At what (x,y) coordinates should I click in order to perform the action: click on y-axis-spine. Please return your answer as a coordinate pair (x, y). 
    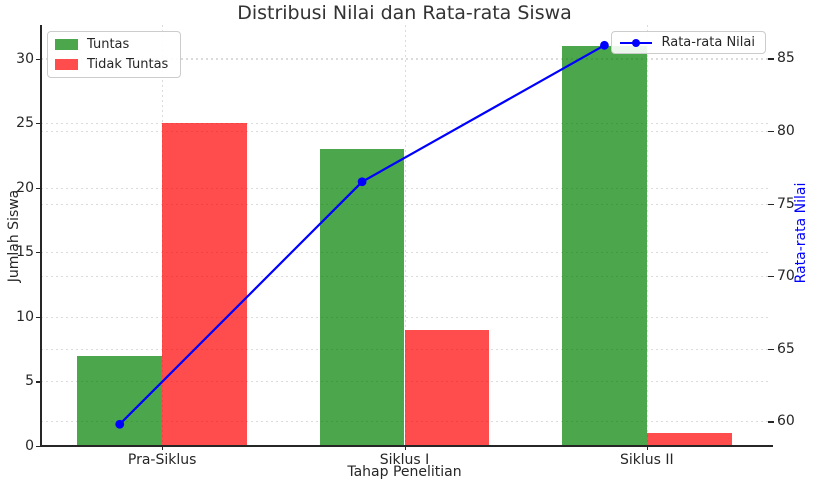
    Looking at the image, I should click on (41, 235).